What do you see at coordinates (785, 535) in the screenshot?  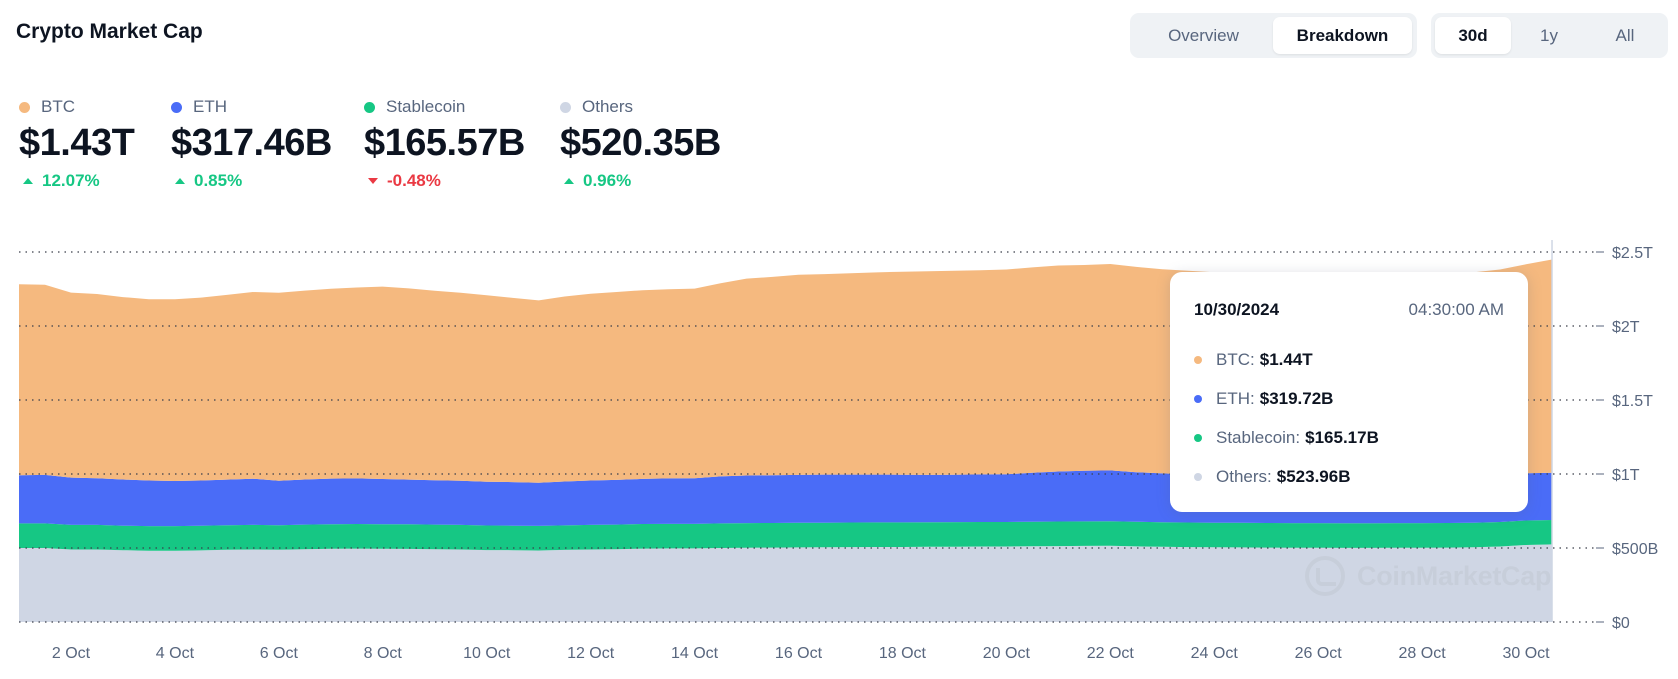 I see `area-stablecoin` at bounding box center [785, 535].